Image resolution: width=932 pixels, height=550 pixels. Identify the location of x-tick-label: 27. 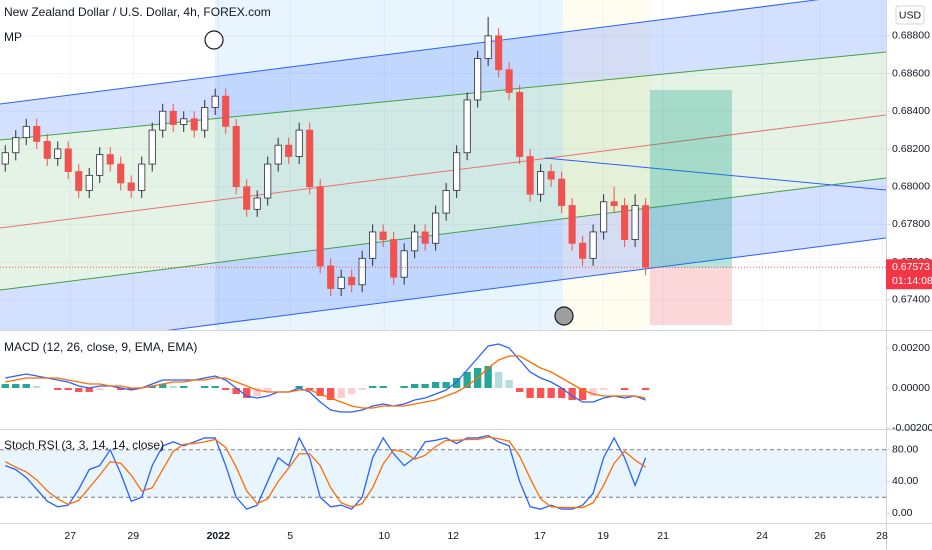
(70, 536).